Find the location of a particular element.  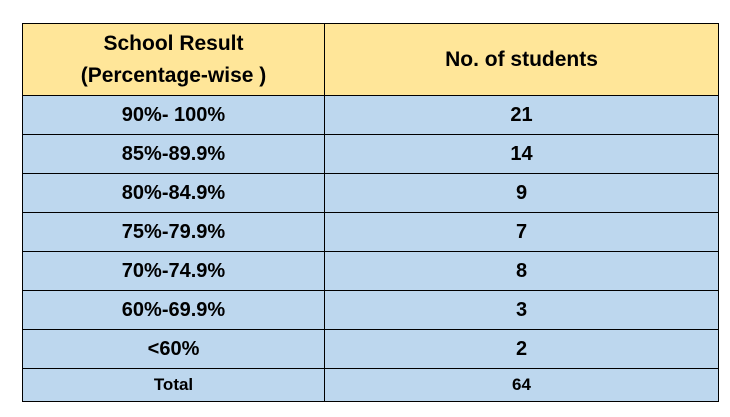

count-cell: 2 is located at coordinates (521, 349).